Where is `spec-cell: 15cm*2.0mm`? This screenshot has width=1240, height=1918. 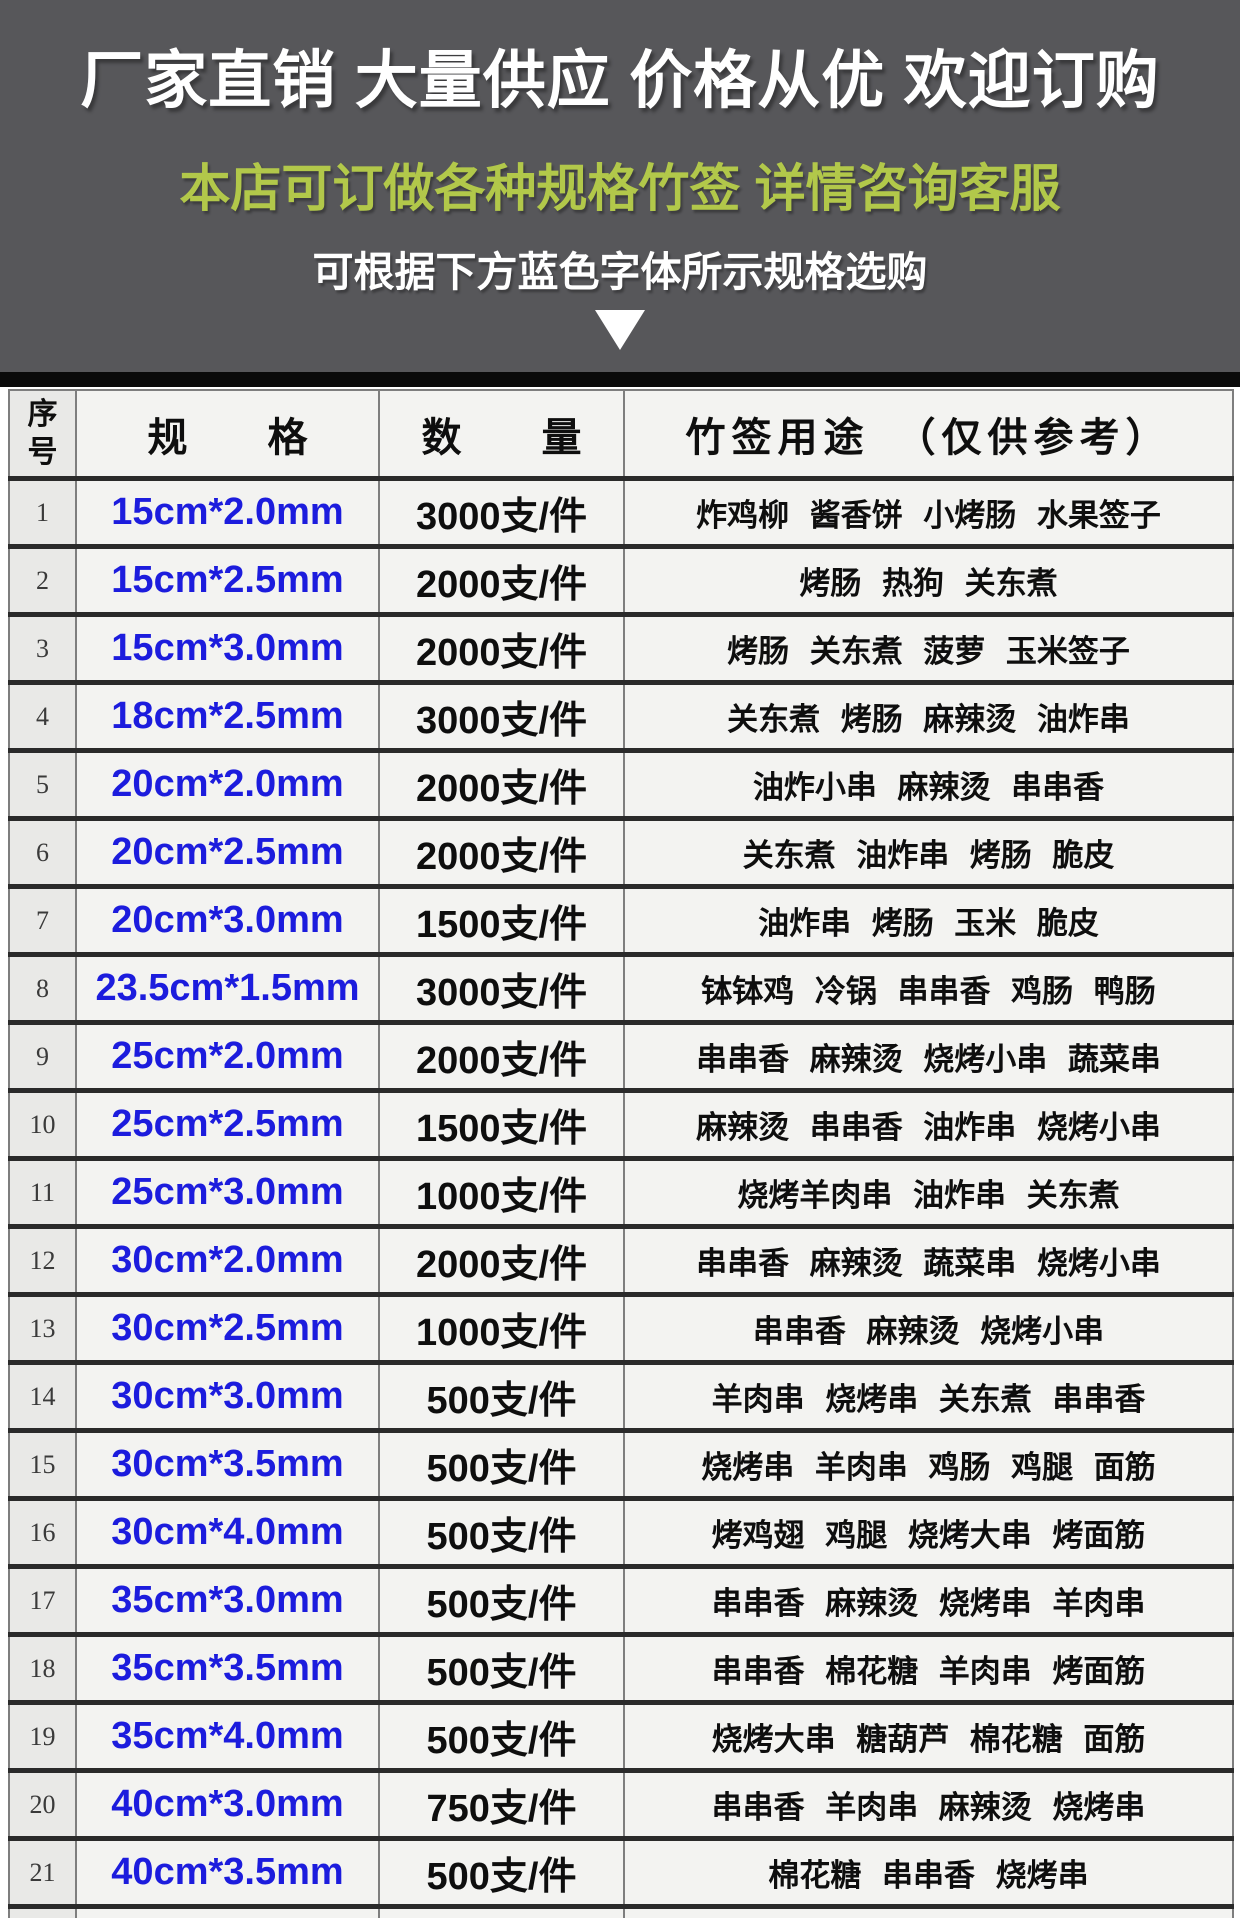 spec-cell: 15cm*2.0mm is located at coordinates (227, 513).